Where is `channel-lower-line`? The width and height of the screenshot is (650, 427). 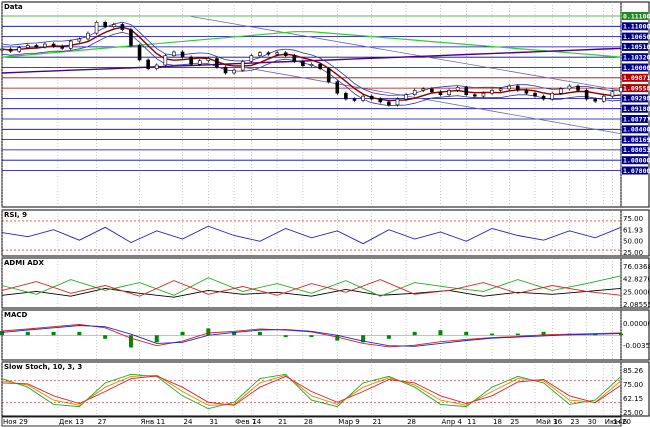 channel-lower-line is located at coordinates (432, 100).